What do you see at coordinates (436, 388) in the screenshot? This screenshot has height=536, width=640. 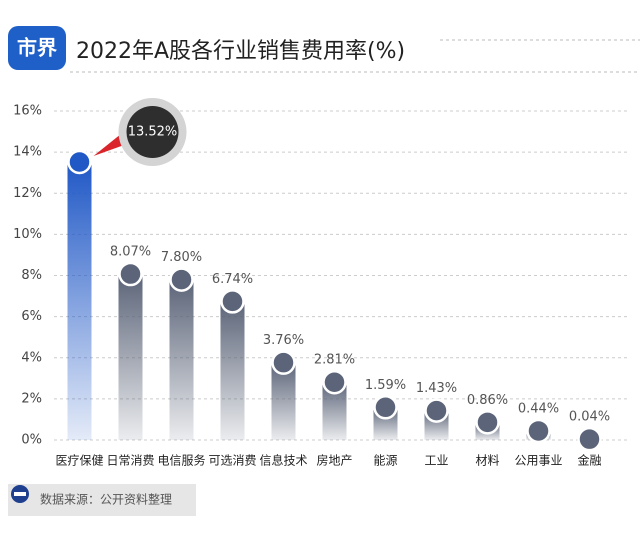 I see `value-label: 1.43%` at bounding box center [436, 388].